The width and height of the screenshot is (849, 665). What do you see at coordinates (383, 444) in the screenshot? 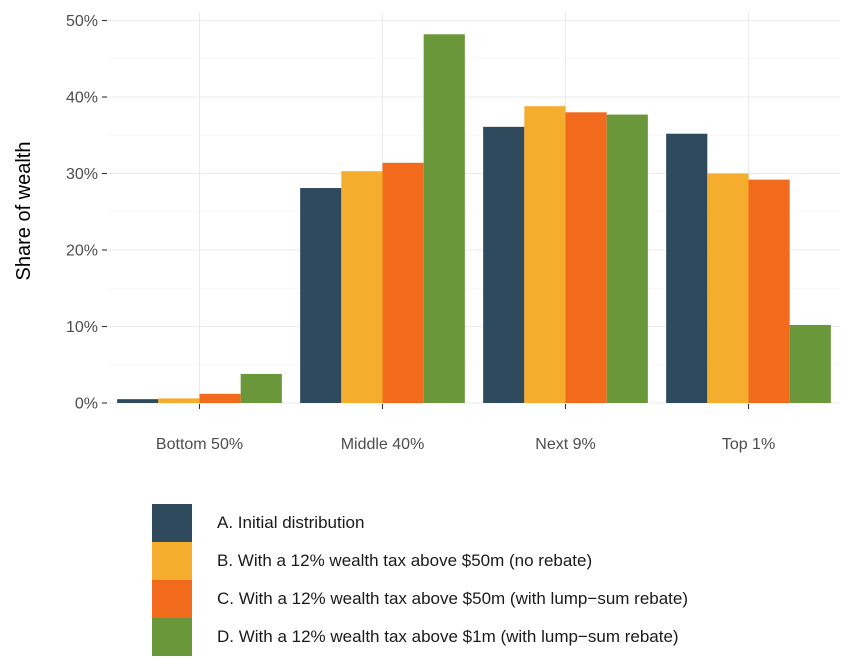
I see `x-tick-label: Middle 40%` at bounding box center [383, 444].